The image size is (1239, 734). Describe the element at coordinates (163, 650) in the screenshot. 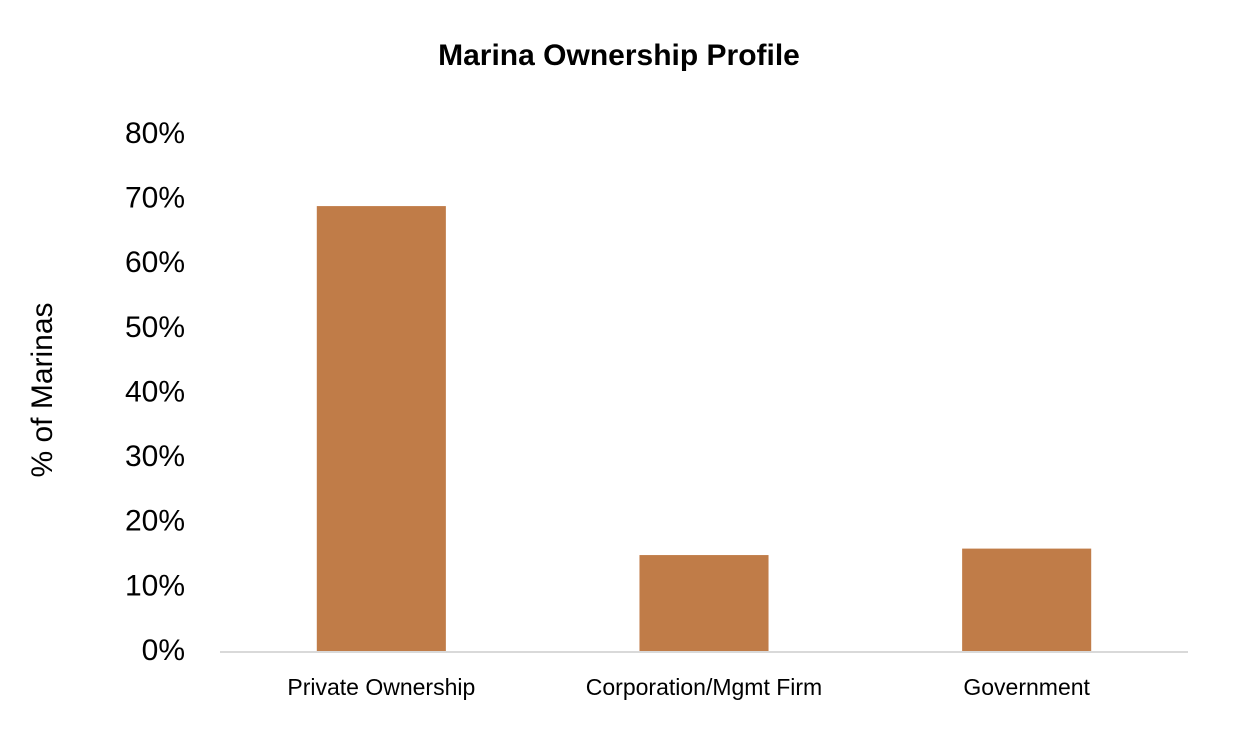

I see `y-tick-label: 0%` at that location.